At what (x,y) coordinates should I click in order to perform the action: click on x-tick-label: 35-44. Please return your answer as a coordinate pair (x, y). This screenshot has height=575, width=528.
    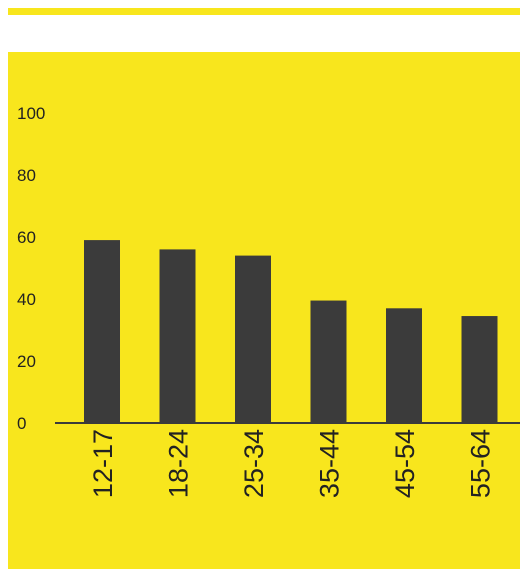
    Looking at the image, I should click on (330, 463).